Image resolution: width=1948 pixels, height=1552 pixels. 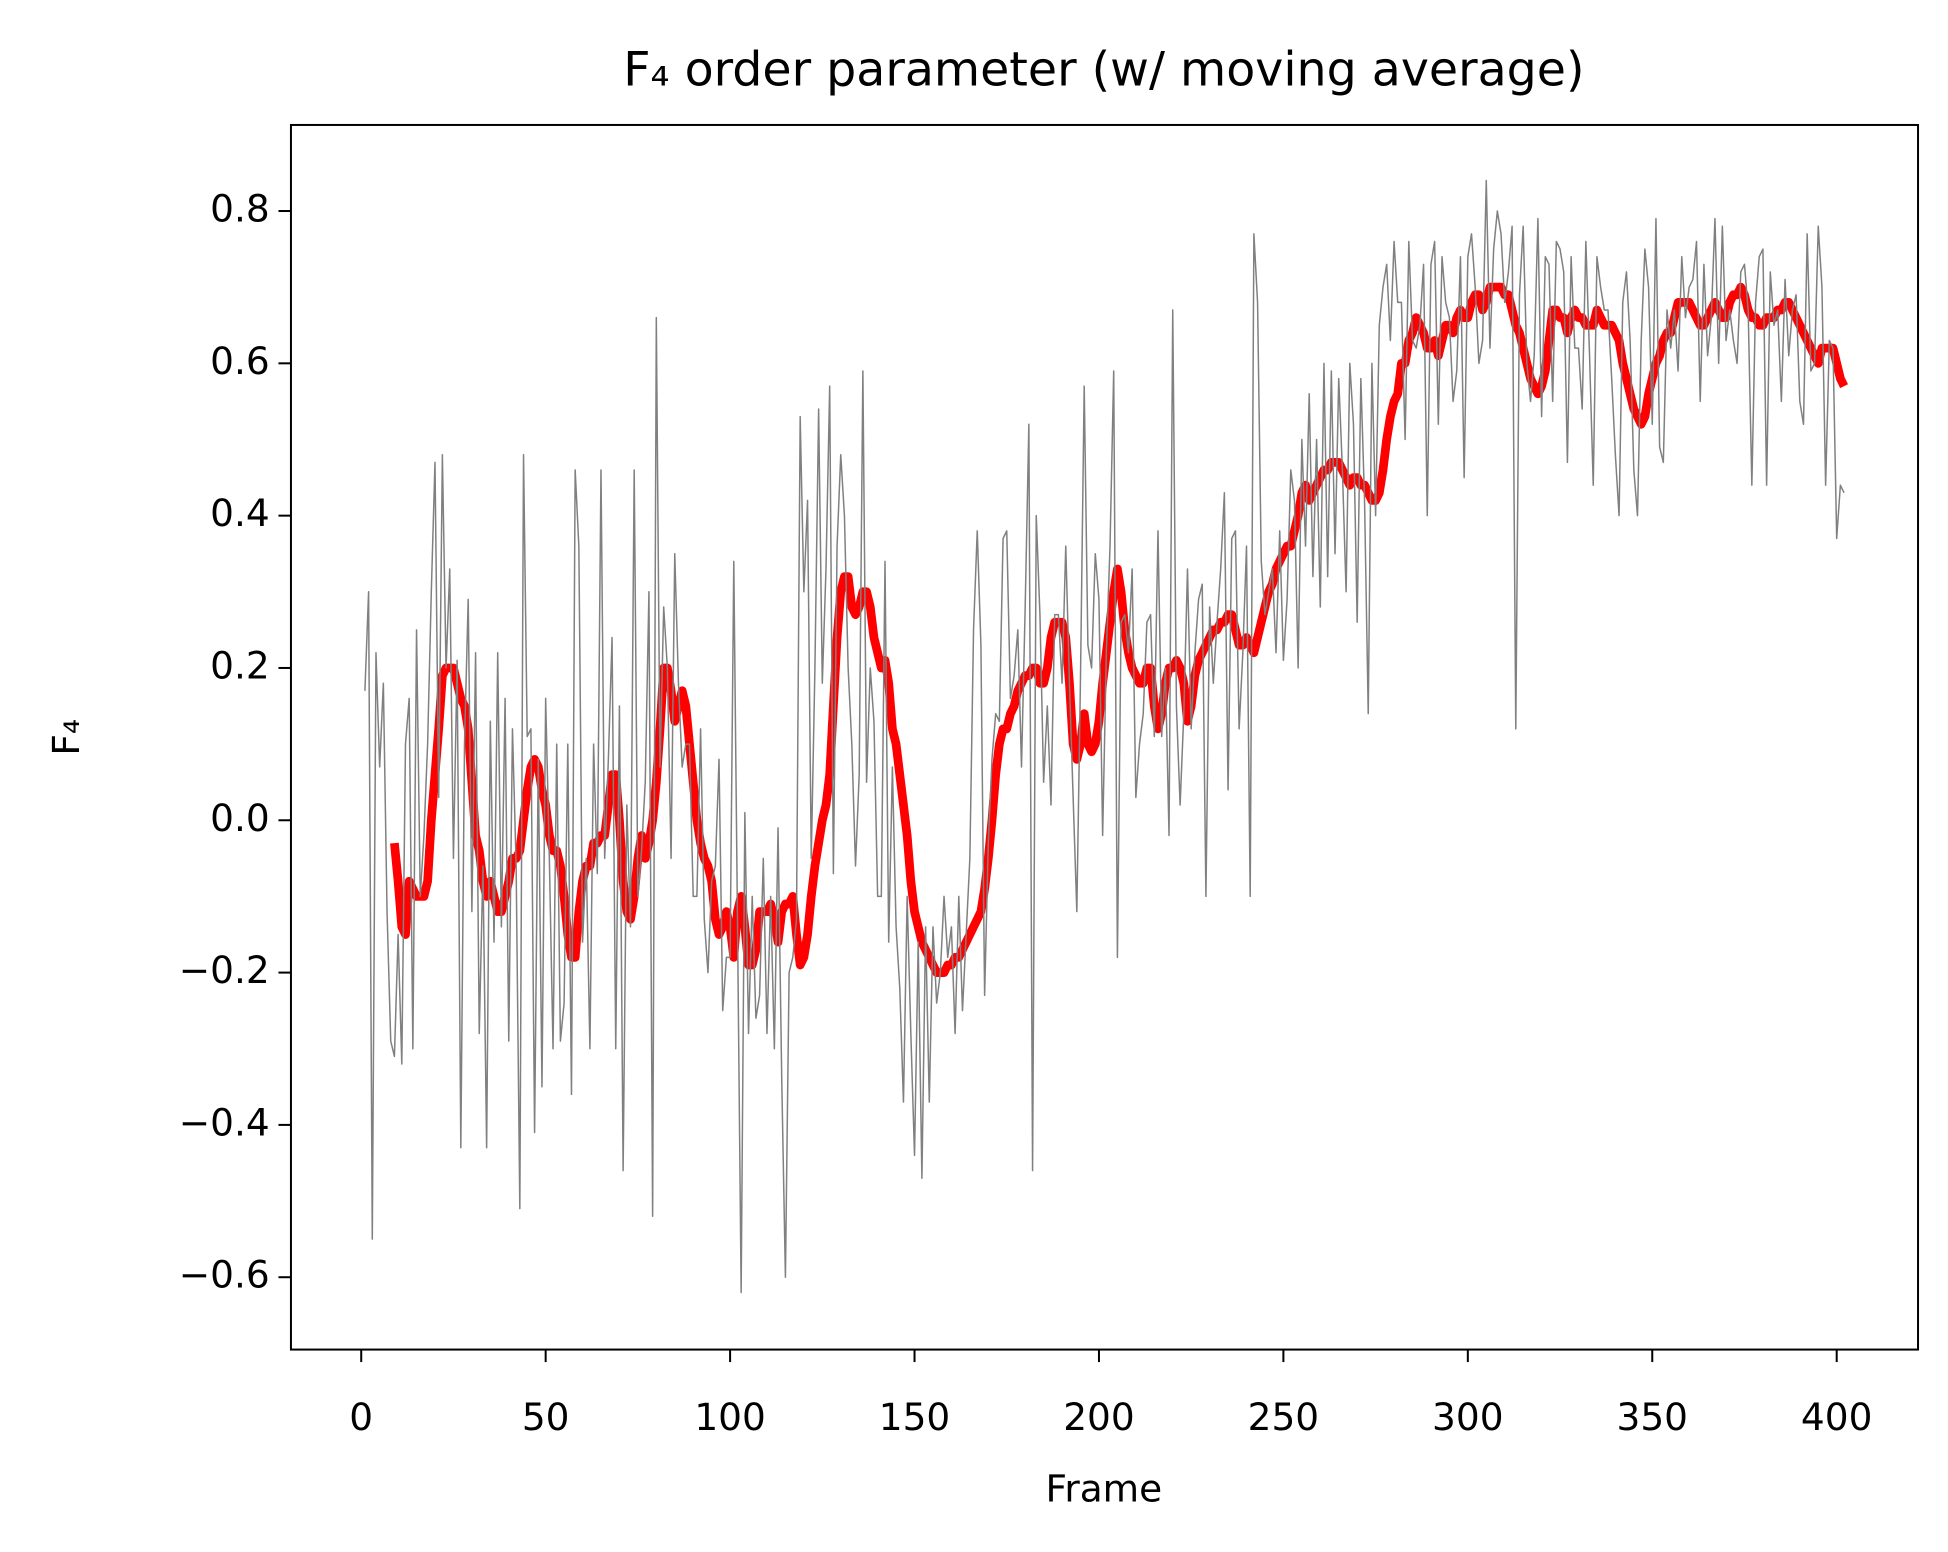 What do you see at coordinates (1104, 1488) in the screenshot?
I see `x-axis-label: Frame` at bounding box center [1104, 1488].